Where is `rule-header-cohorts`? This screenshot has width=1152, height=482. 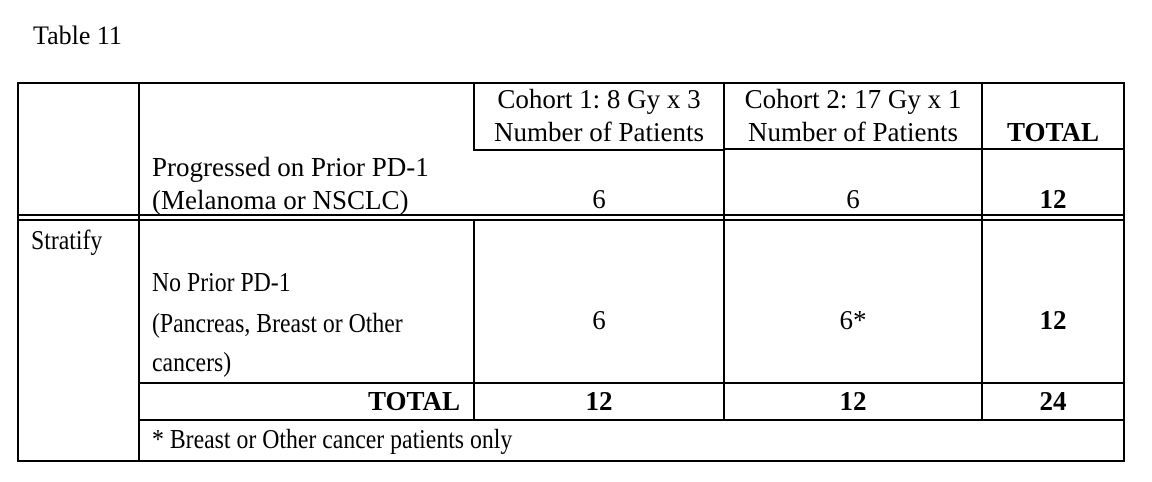 rule-header-cohorts is located at coordinates (599, 150).